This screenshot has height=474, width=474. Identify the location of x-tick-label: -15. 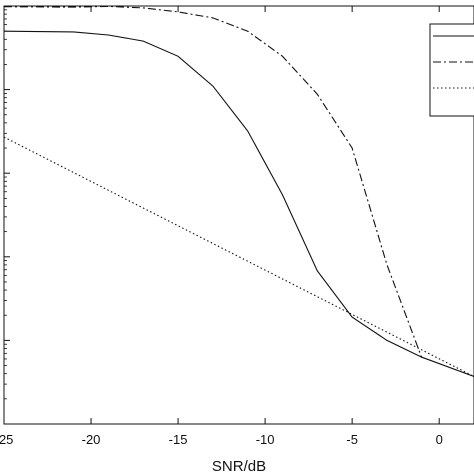
(178, 439).